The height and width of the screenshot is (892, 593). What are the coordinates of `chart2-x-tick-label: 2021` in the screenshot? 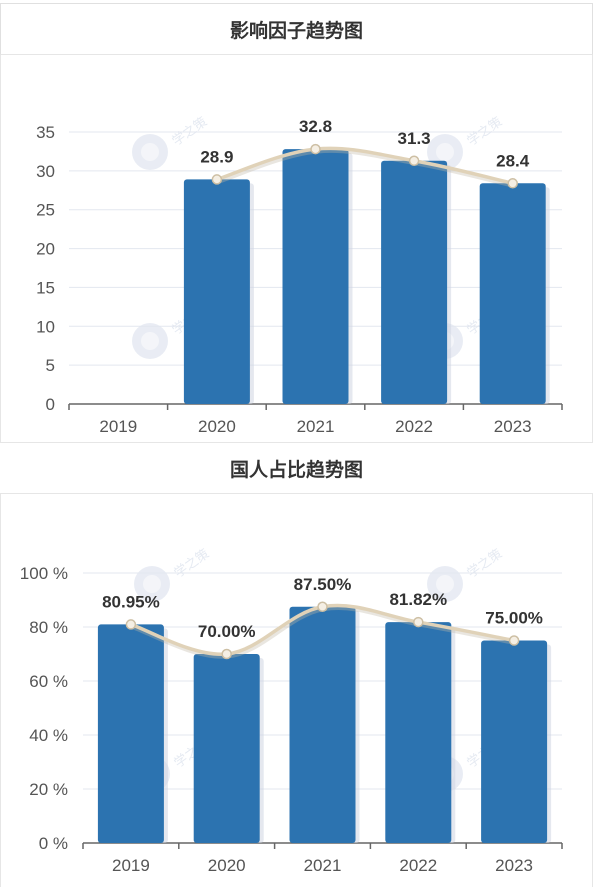 It's located at (323, 865).